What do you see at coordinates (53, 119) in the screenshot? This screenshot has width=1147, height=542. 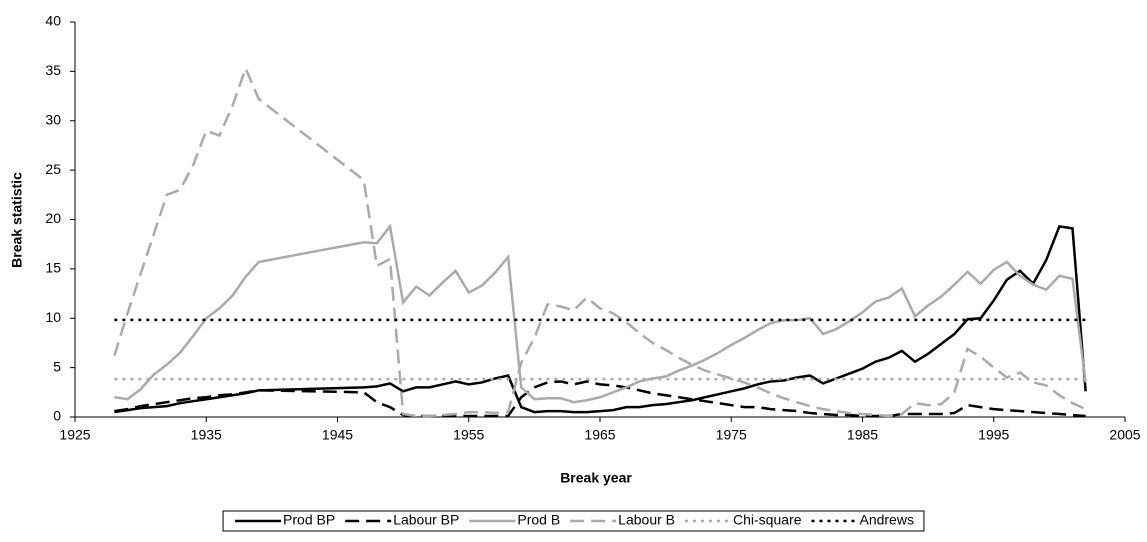 I see `y-tick-label: 30` at bounding box center [53, 119].